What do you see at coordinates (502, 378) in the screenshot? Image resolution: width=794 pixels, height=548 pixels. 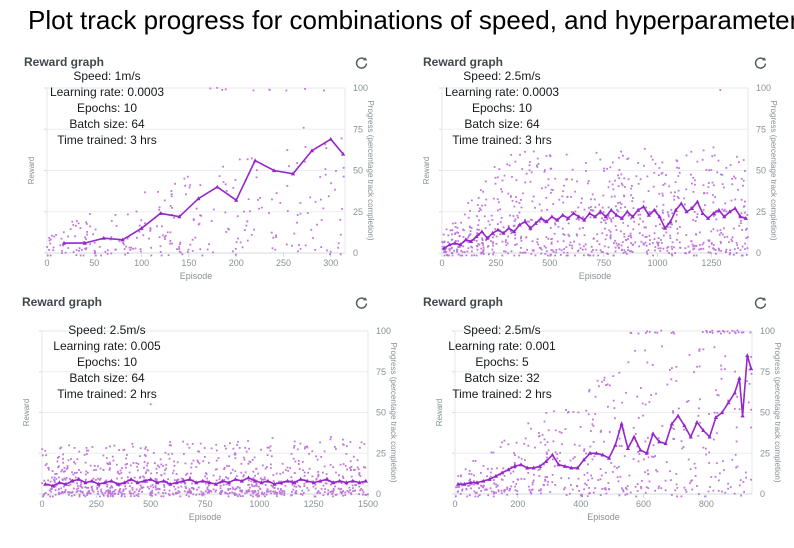 I see `annotation-batch-size: Batch size: 32` at bounding box center [502, 378].